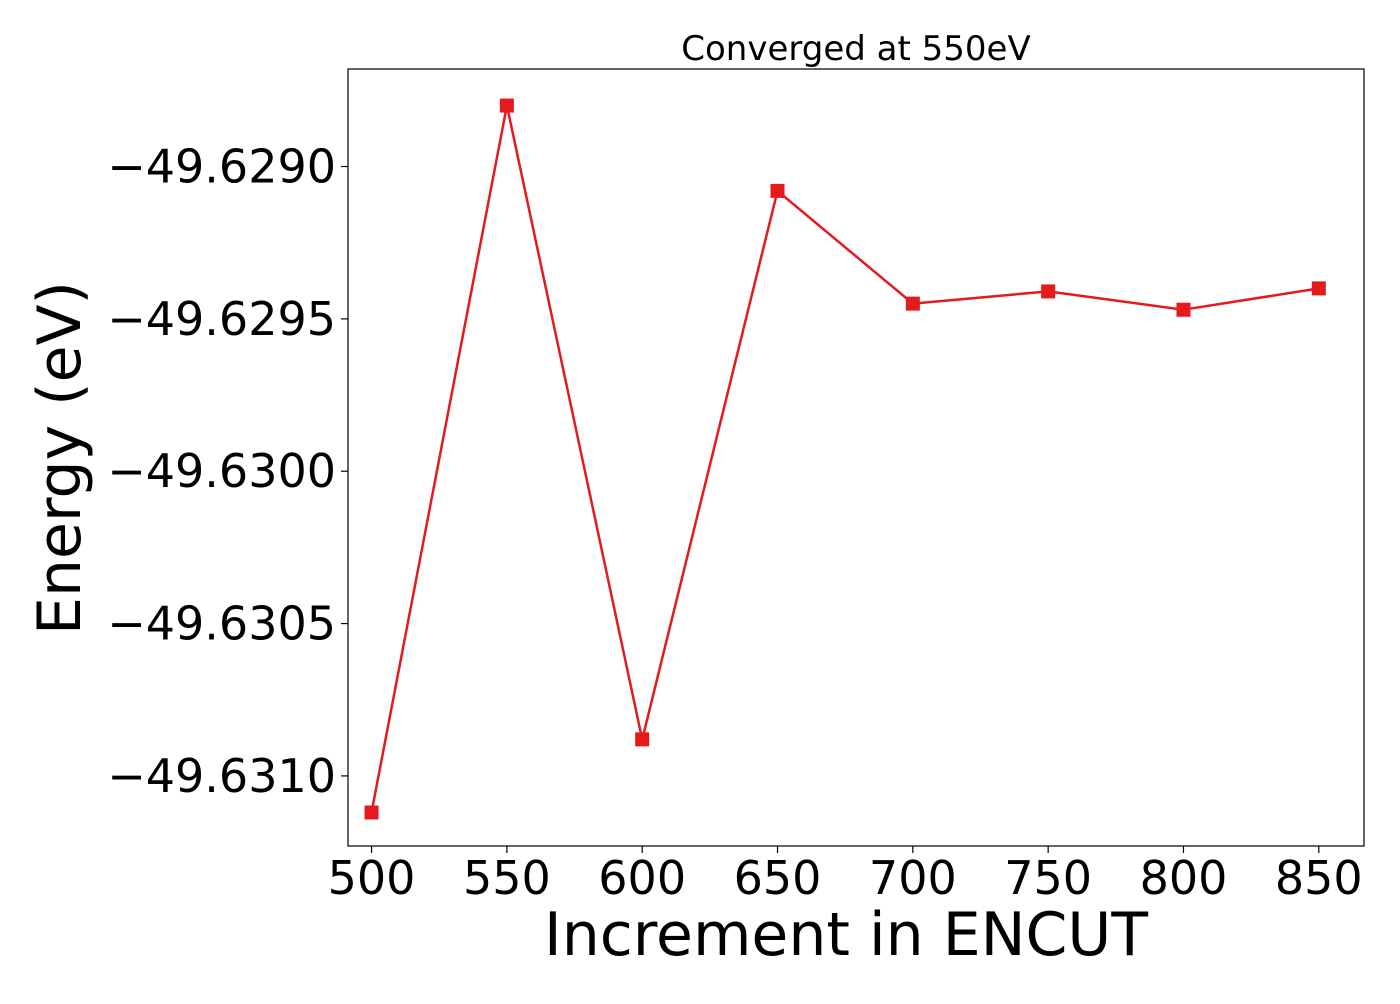  What do you see at coordinates (778, 878) in the screenshot?
I see `x-tick-label: 650` at bounding box center [778, 878].